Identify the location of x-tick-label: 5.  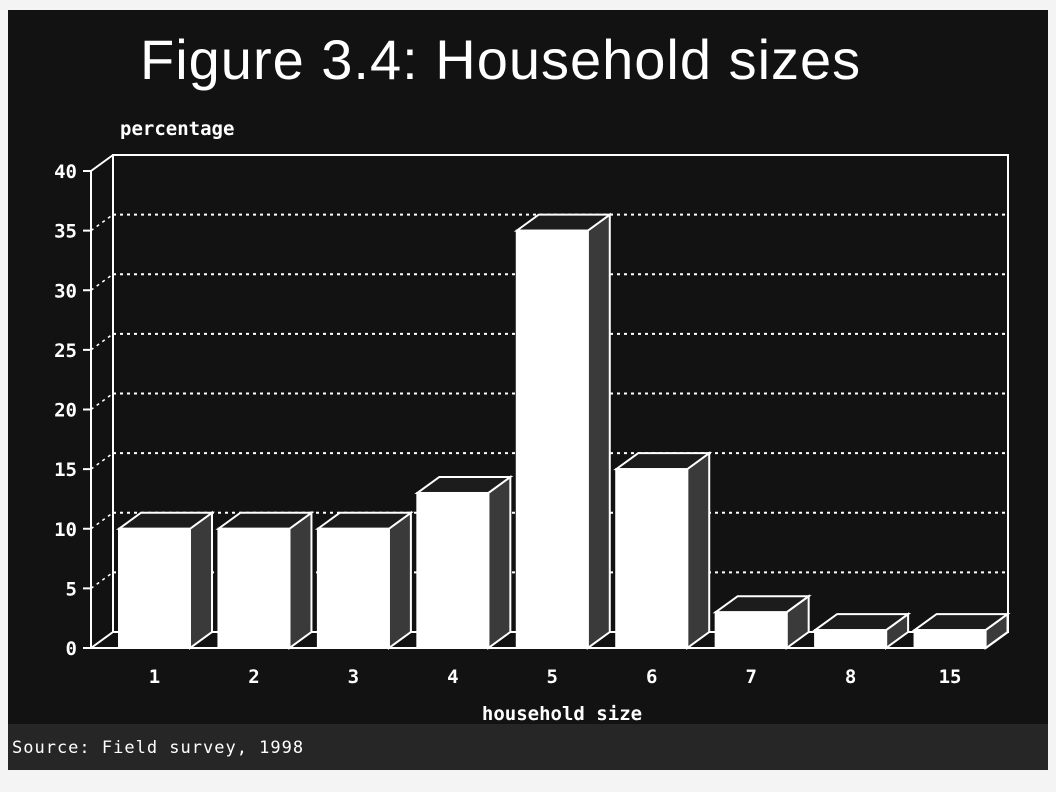
(552, 677).